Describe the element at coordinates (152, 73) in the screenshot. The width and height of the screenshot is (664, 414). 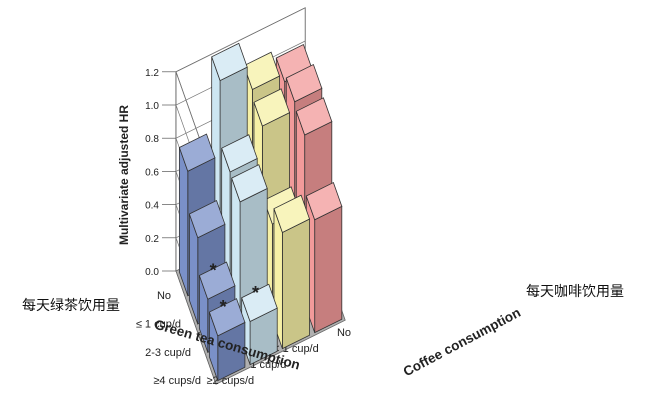
I see `y-tick-label: 1.2` at that location.